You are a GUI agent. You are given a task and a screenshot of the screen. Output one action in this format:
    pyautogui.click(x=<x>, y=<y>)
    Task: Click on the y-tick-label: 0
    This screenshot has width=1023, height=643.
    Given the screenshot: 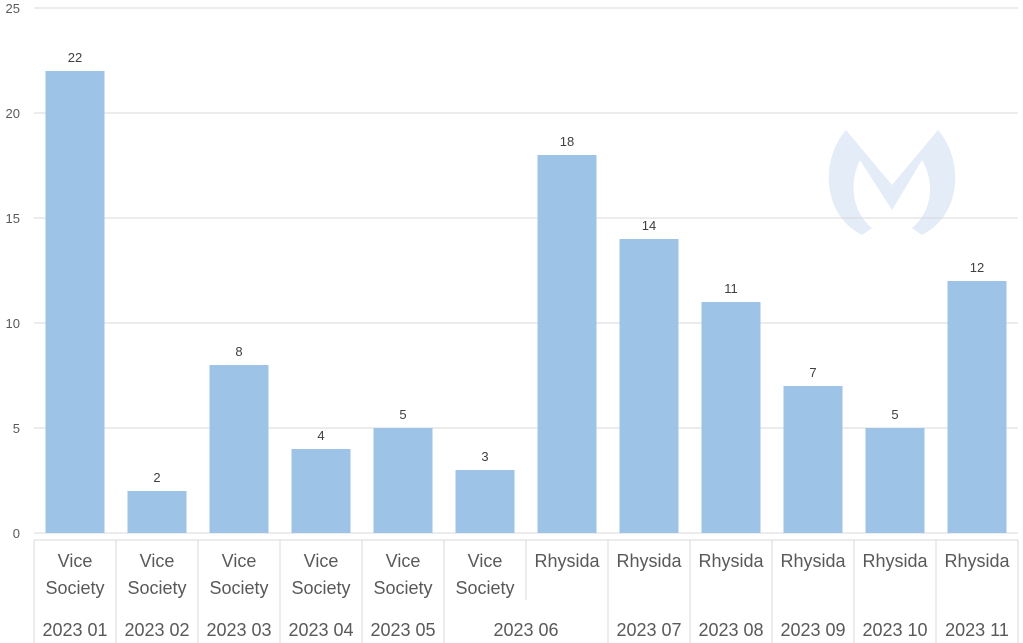 What is the action you would take?
    pyautogui.click(x=16, y=533)
    